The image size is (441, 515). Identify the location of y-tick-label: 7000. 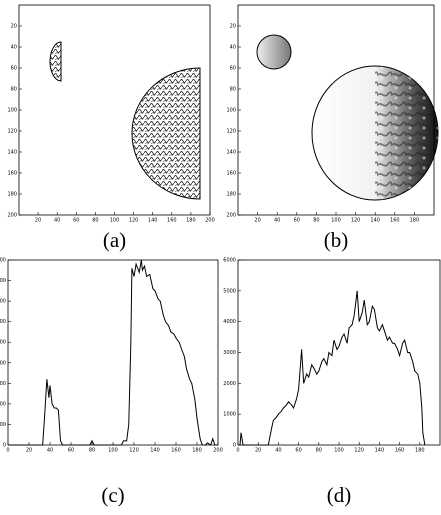
(3, 302).